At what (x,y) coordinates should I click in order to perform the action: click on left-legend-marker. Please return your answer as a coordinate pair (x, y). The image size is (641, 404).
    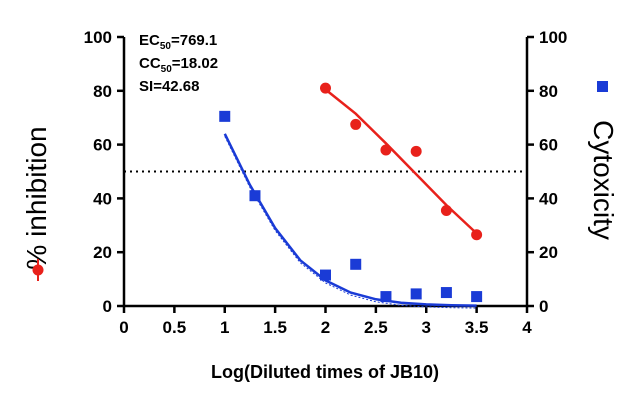
    Looking at the image, I should click on (38, 270).